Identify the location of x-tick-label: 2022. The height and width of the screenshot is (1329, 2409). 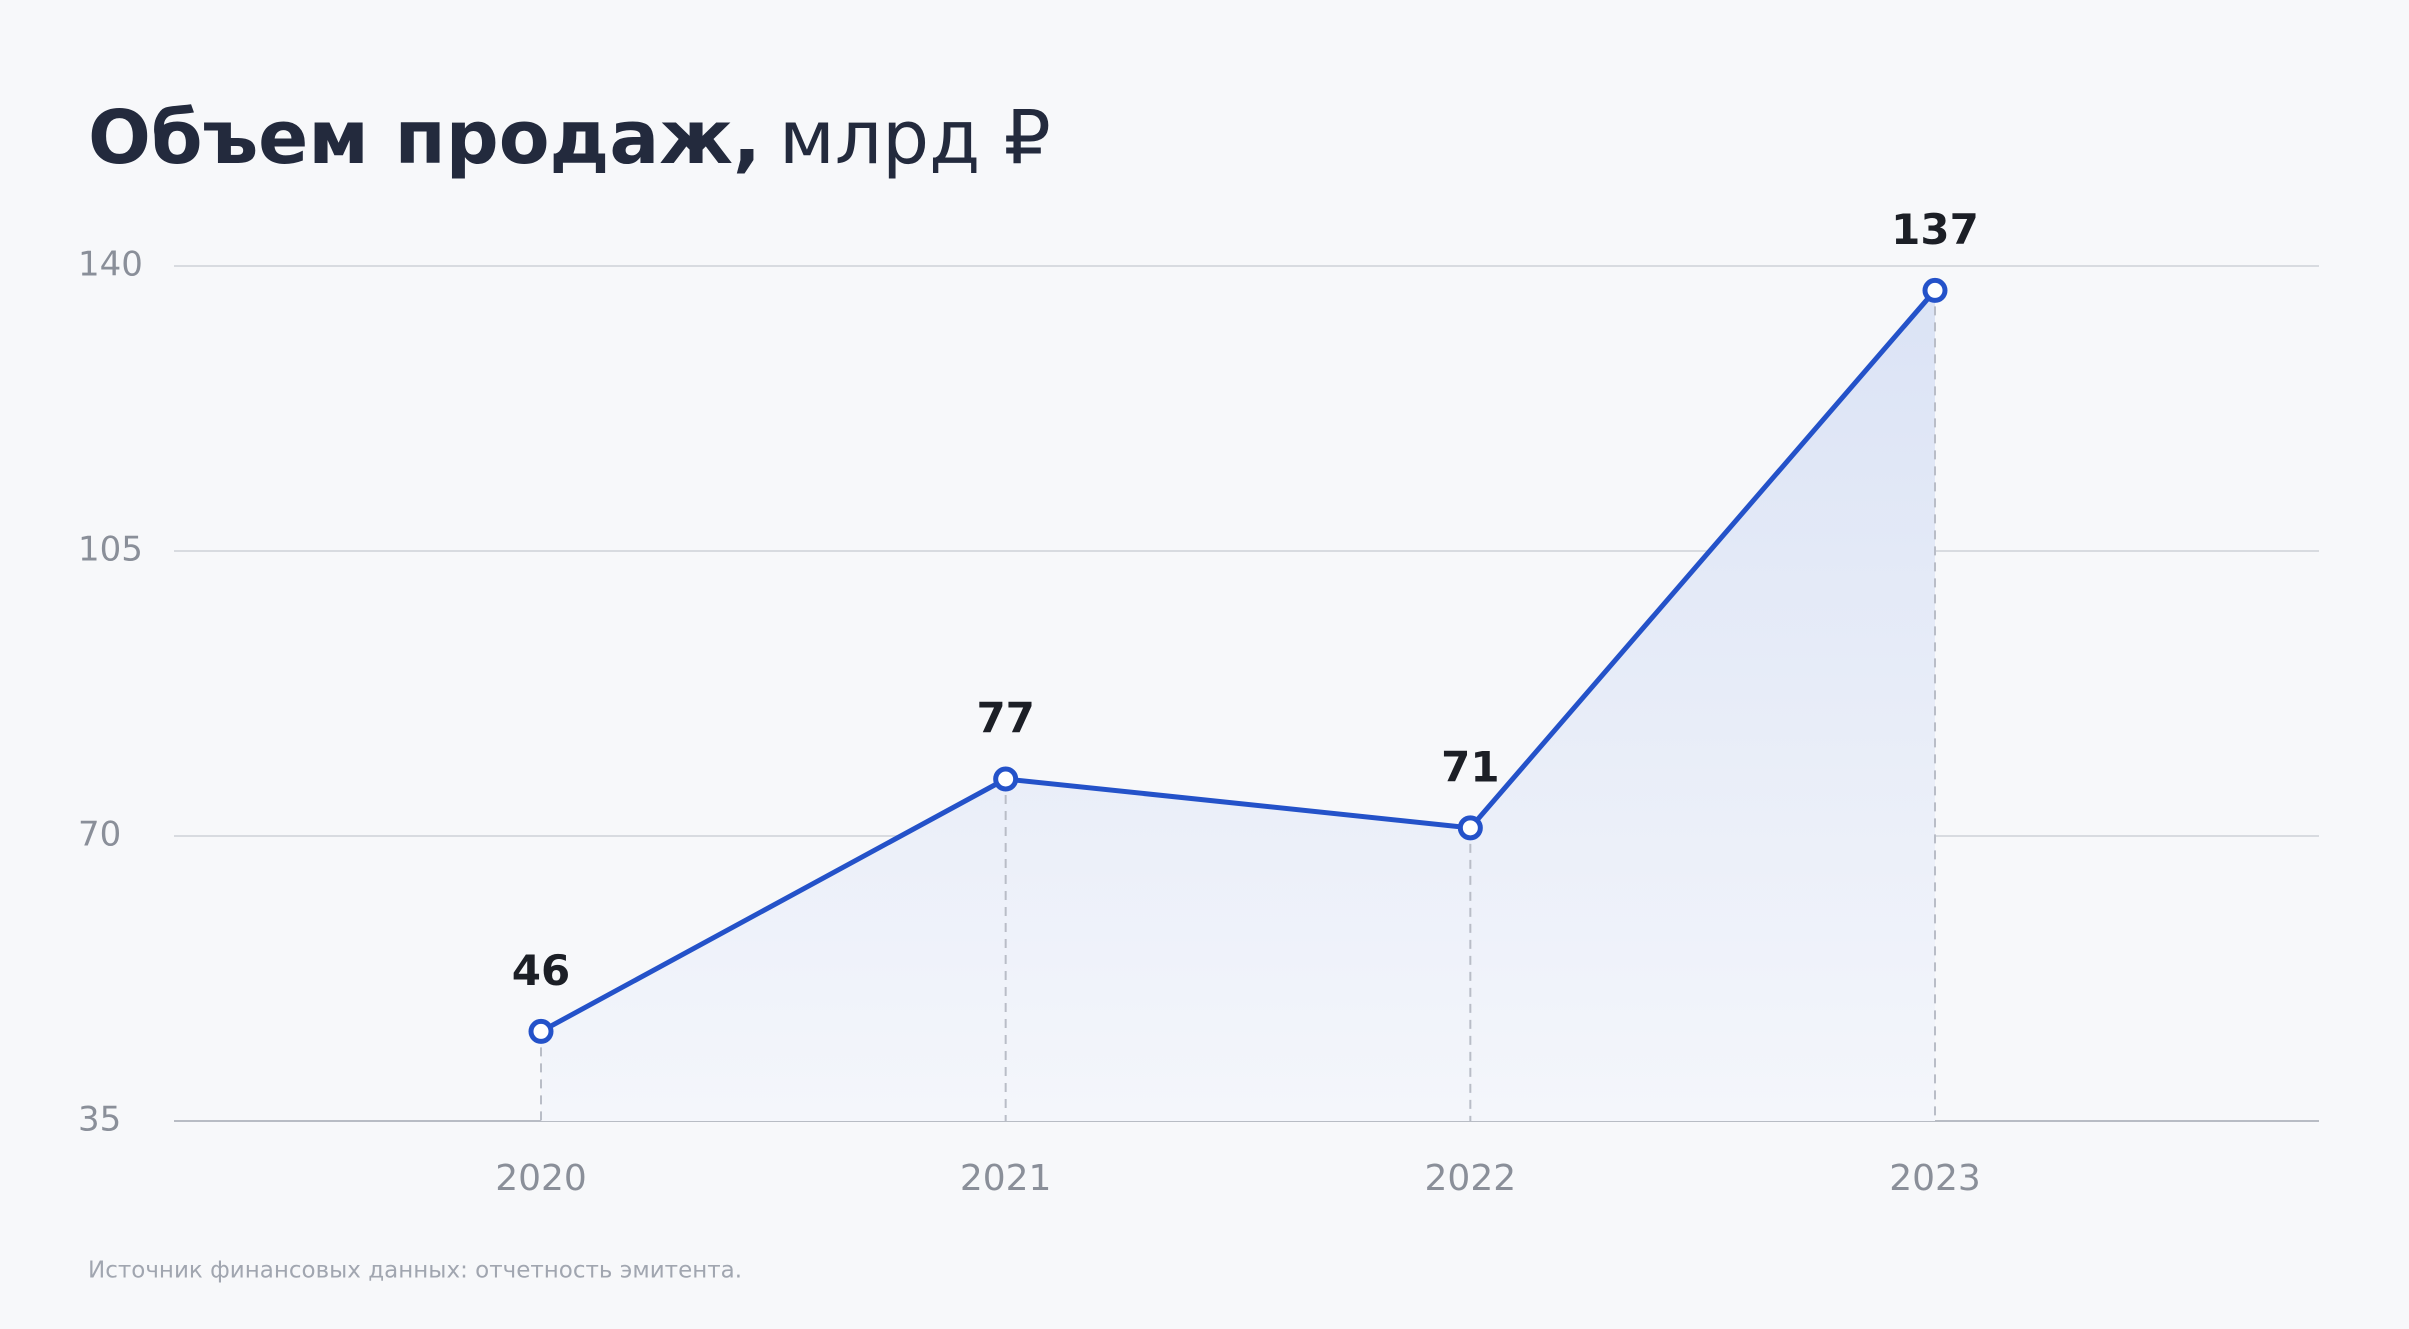
(1471, 1178).